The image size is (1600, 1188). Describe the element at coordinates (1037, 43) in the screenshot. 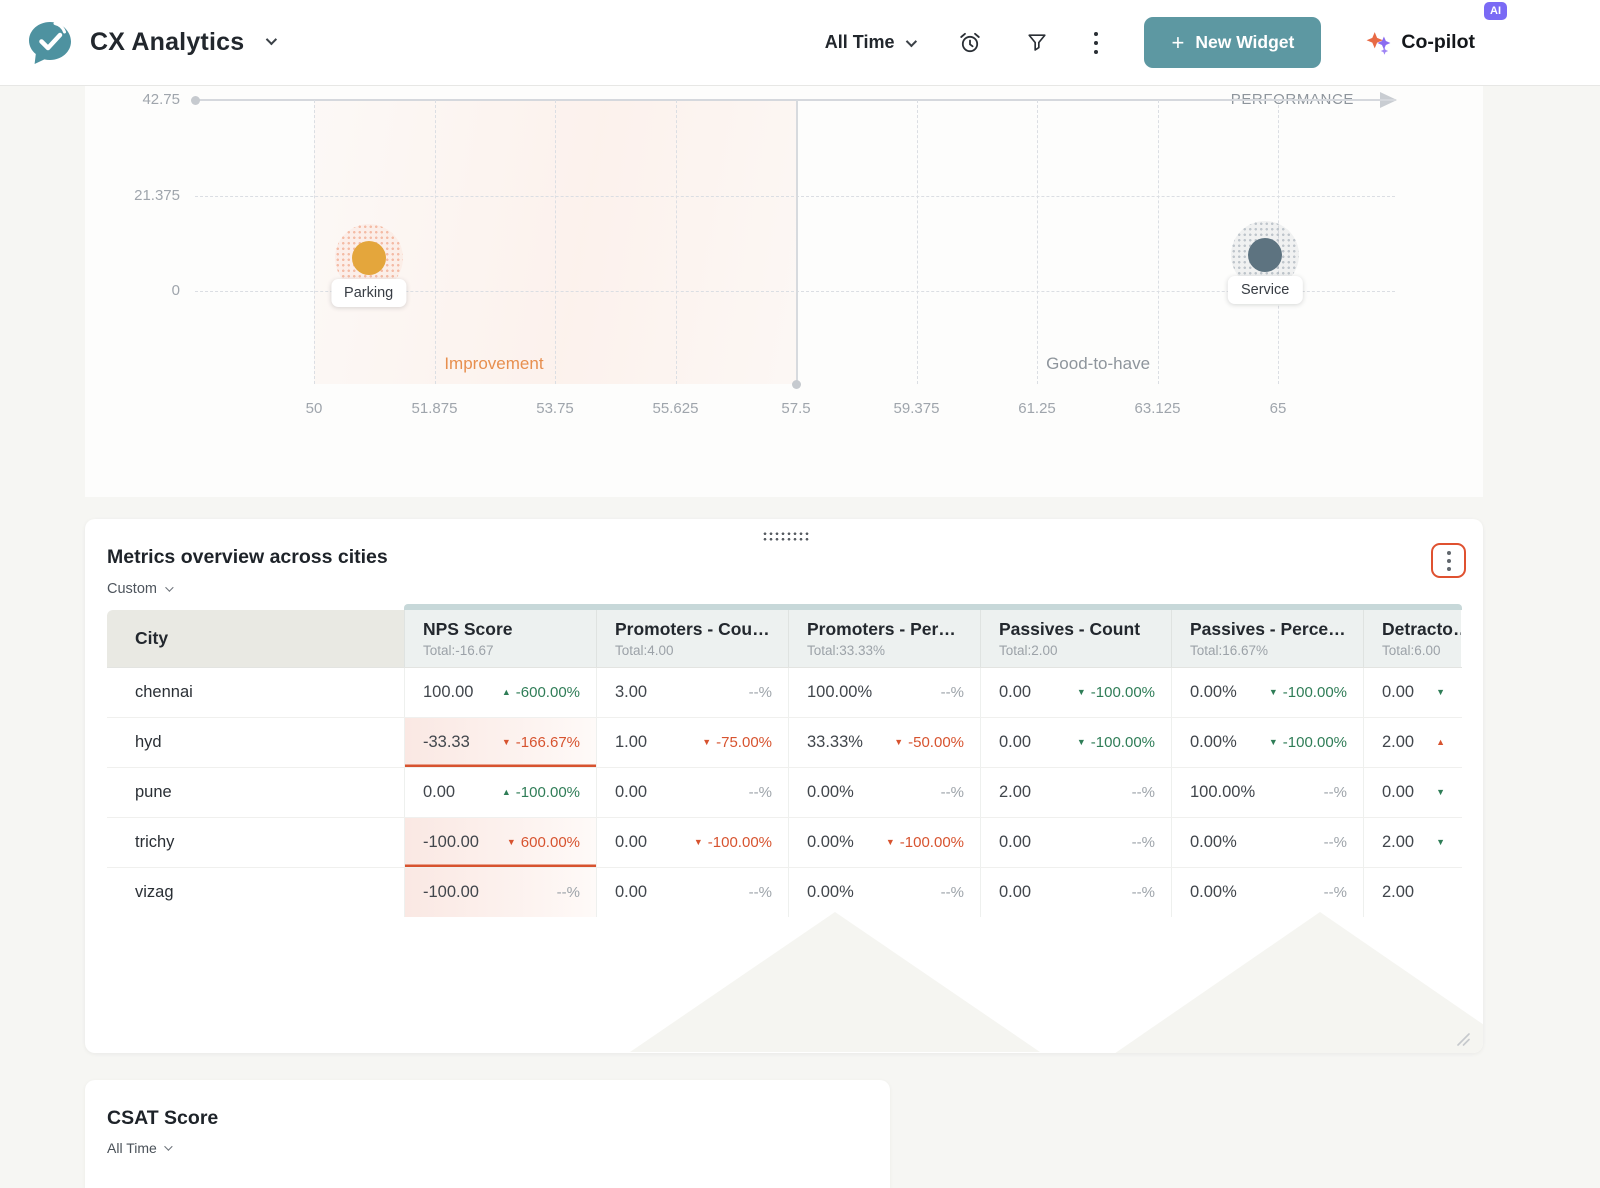

I see `filter-icon` at that location.